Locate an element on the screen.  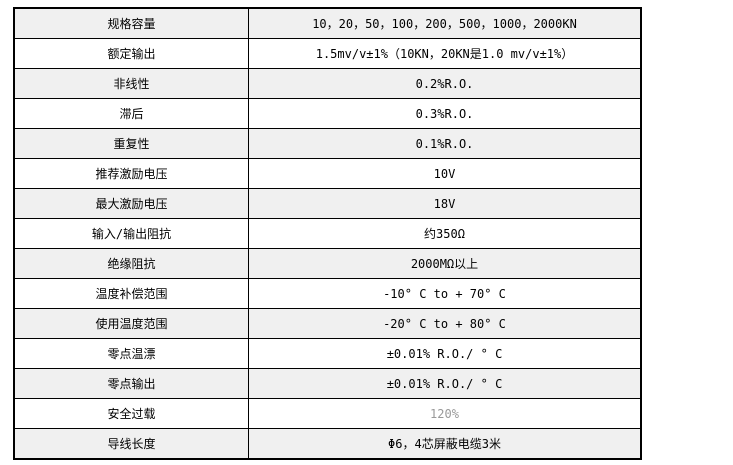
spec-label-cell: 使用温度范围 is located at coordinates (131, 323).